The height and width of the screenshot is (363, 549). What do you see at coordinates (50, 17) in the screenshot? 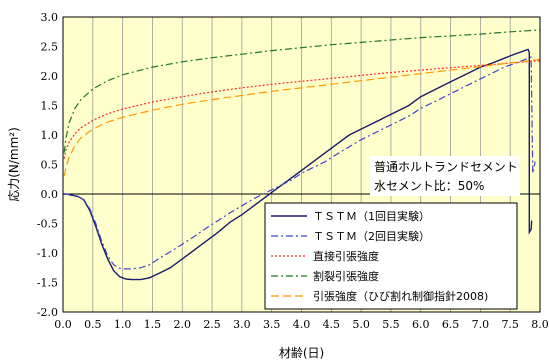
I see `y-tick-label: 3.0` at bounding box center [50, 17].